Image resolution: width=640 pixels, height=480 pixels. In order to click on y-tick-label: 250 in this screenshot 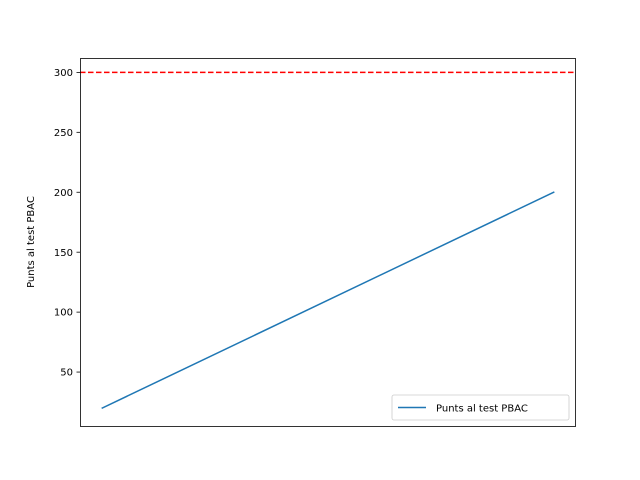, I will do `click(63, 133)`.